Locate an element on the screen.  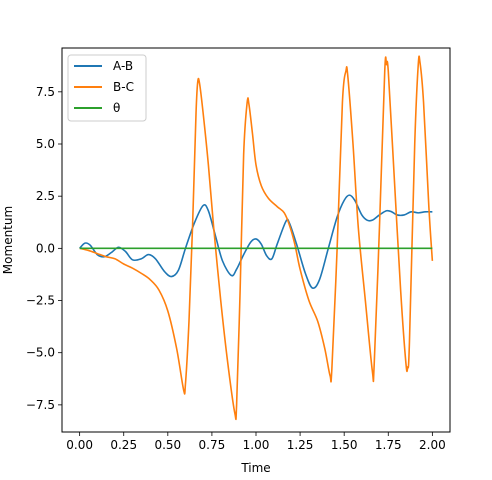
legend-label-3: θ is located at coordinates (116, 108).